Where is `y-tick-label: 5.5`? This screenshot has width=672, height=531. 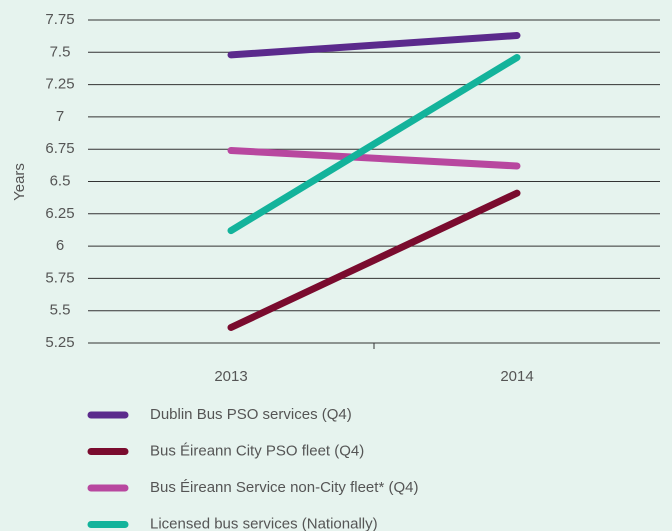
y-tick-label: 5.5 is located at coordinates (60, 310).